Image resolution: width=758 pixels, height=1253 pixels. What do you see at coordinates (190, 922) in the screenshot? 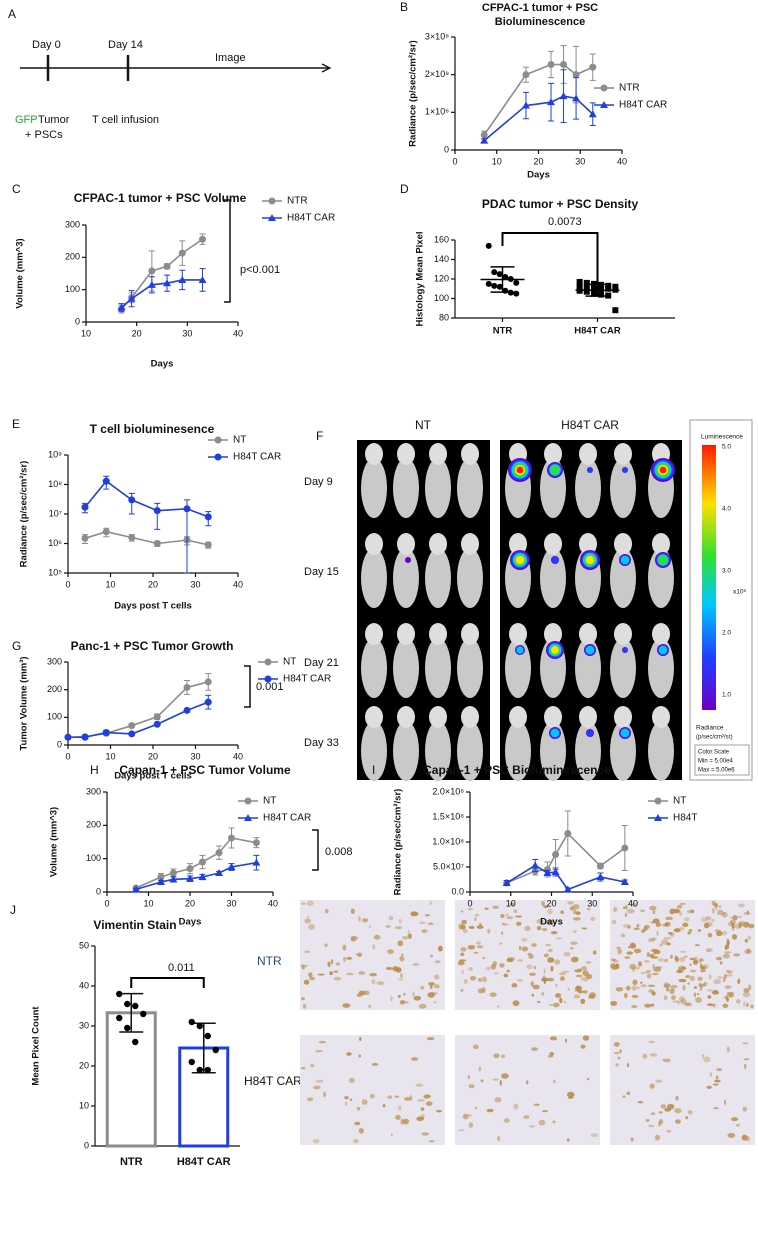
I see `x-axis-label: Days` at bounding box center [190, 922].